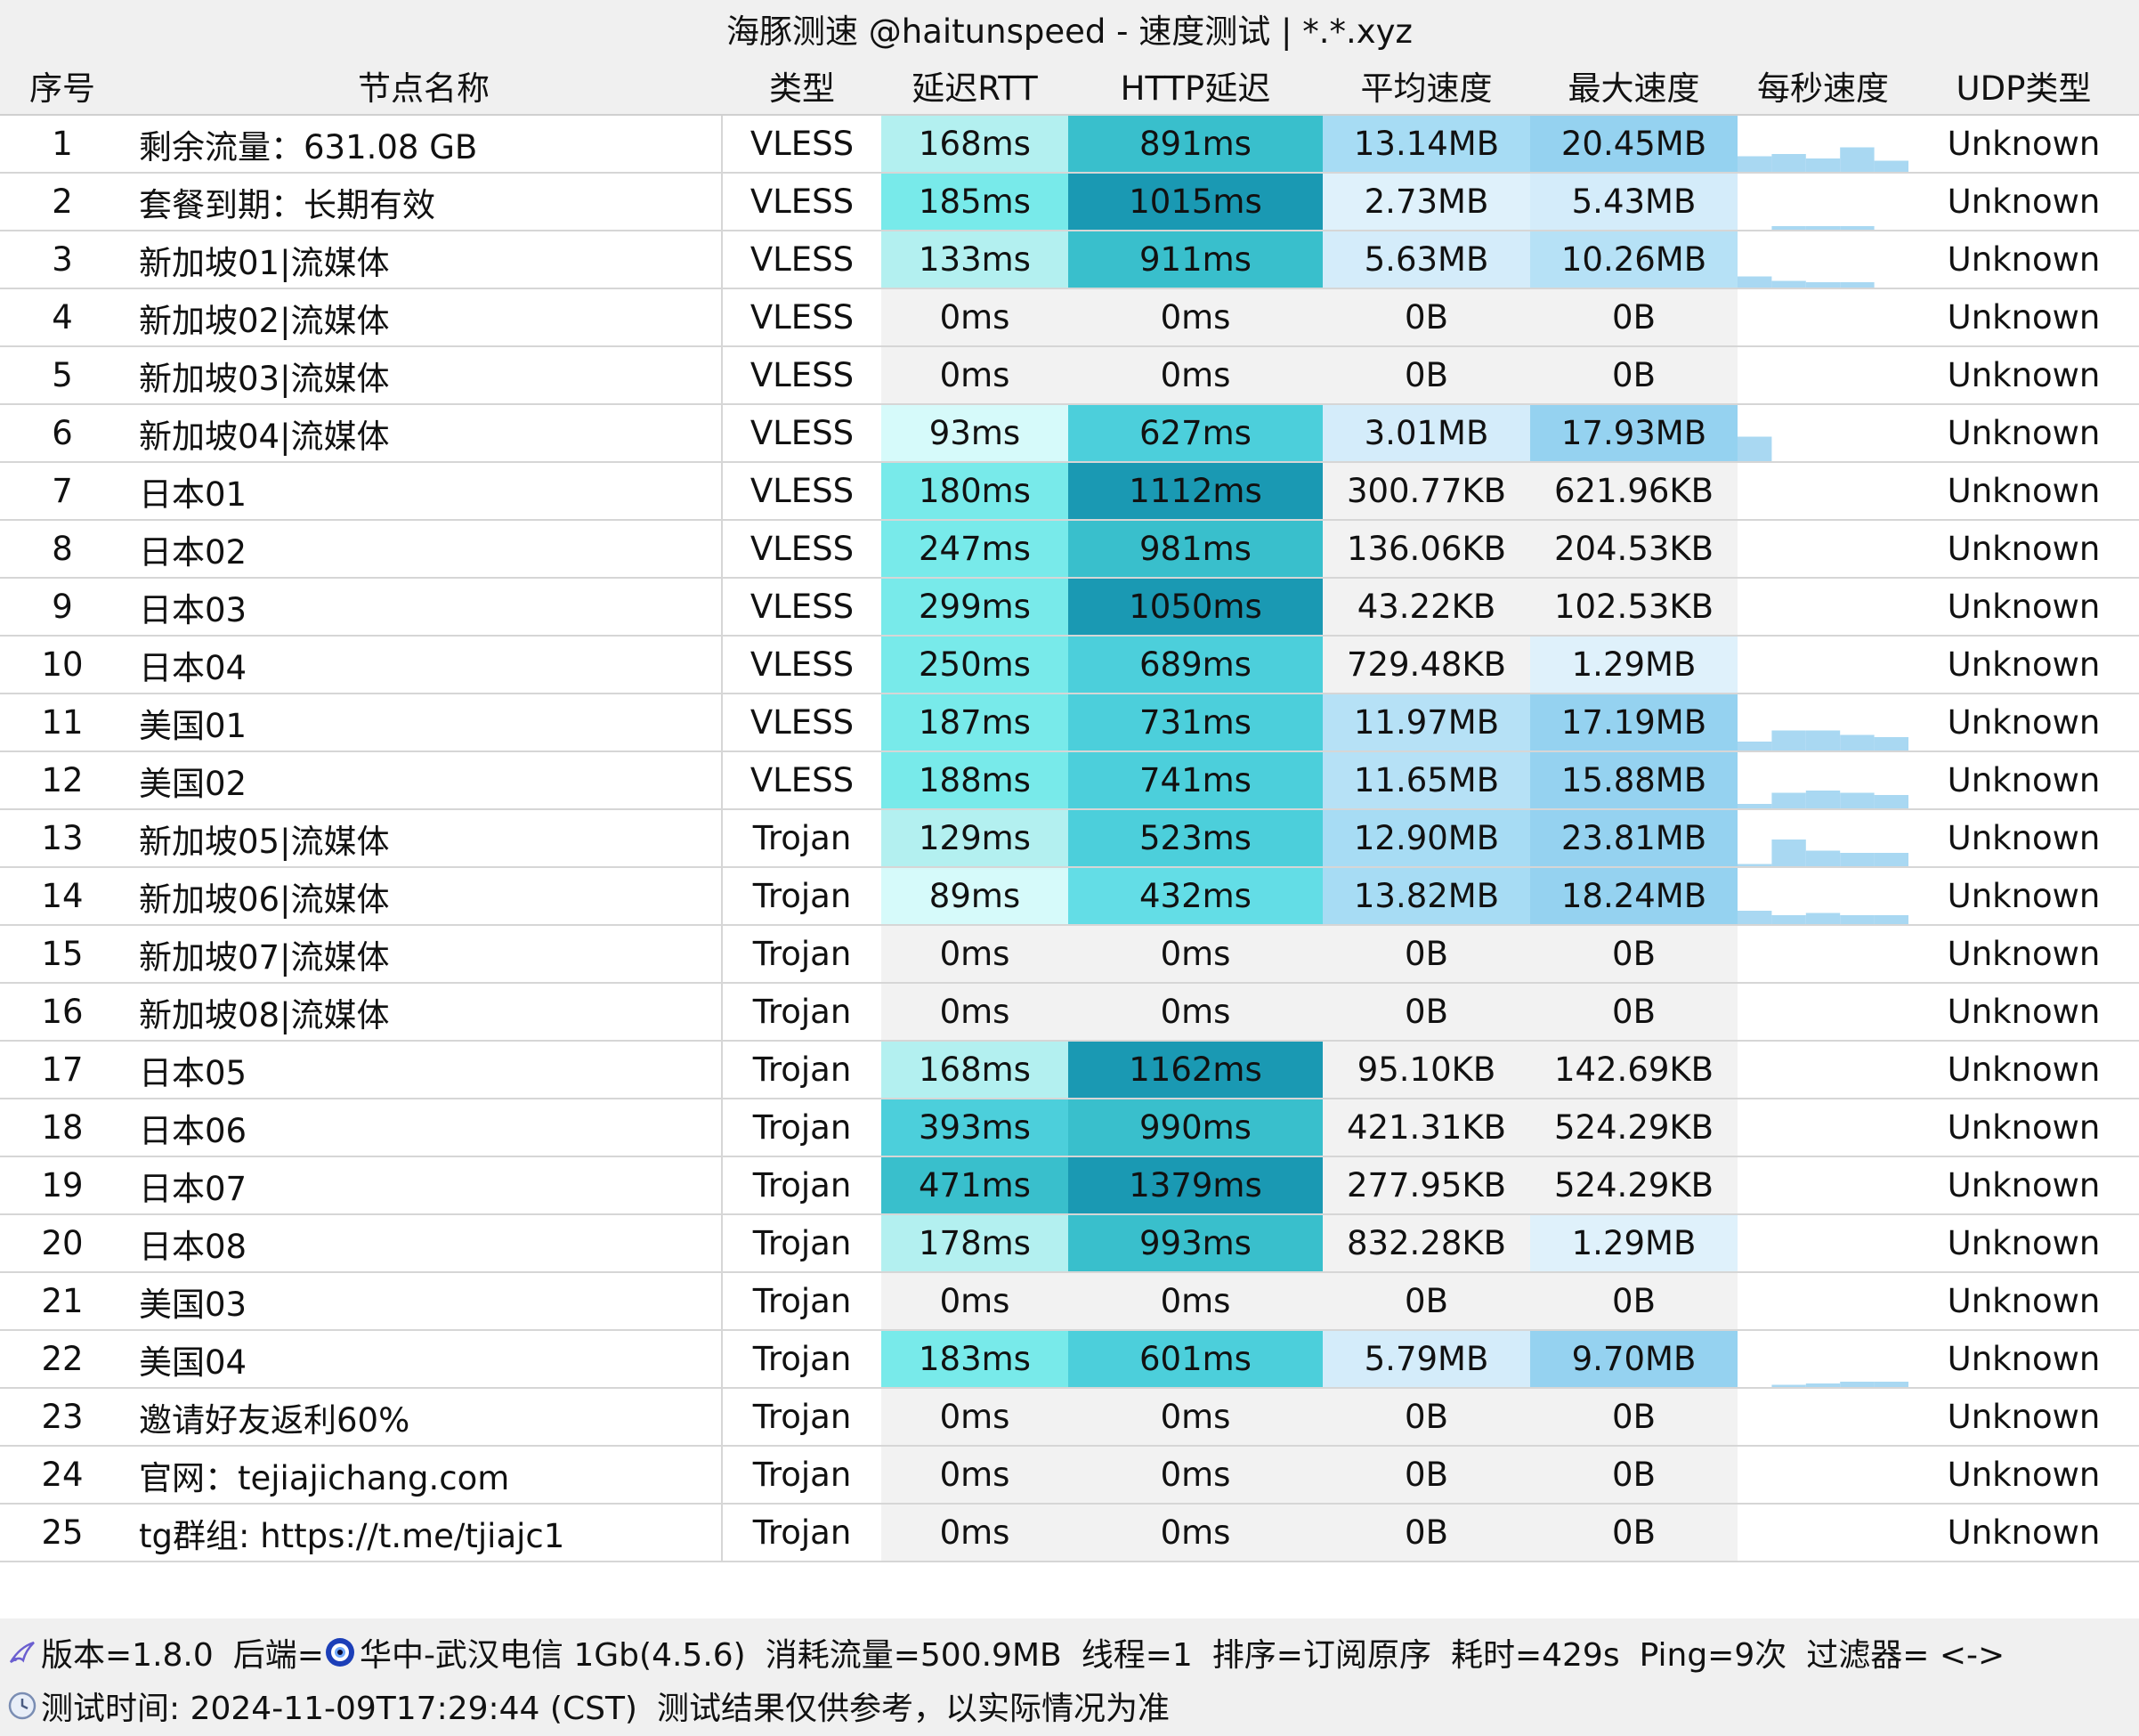 This screenshot has width=2139, height=1736. I want to click on cell-avg-speed: 95.10KB, so click(1426, 1070).